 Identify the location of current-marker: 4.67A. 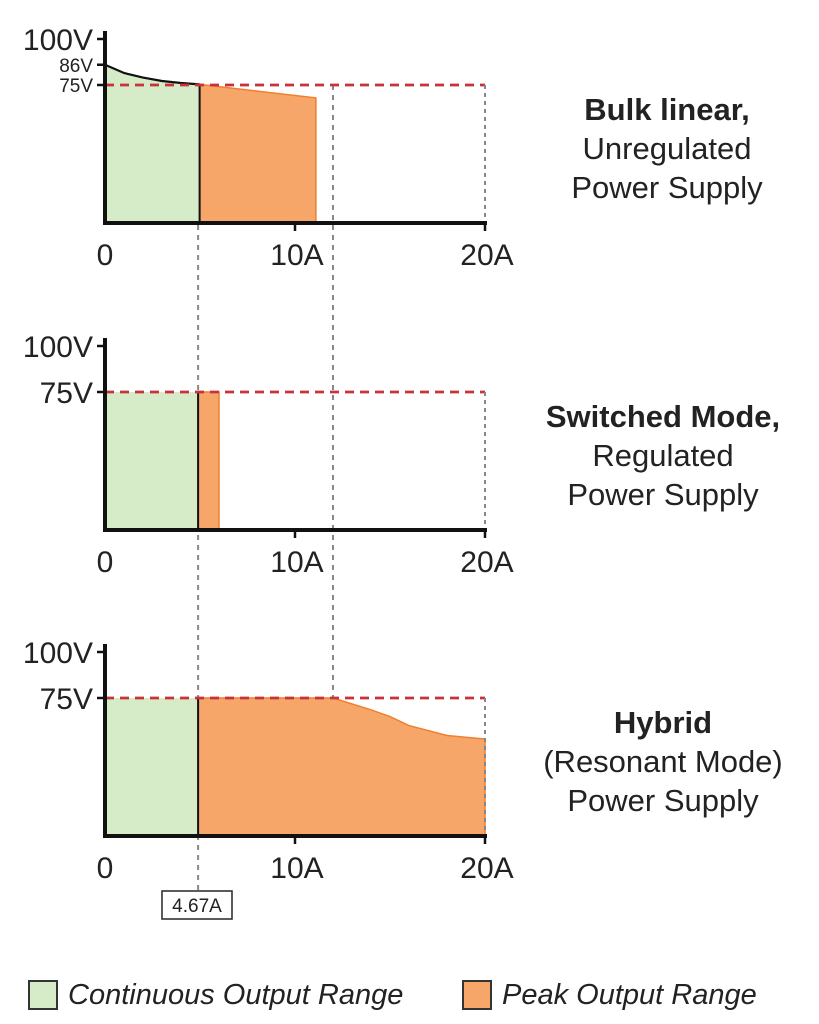
(197, 905).